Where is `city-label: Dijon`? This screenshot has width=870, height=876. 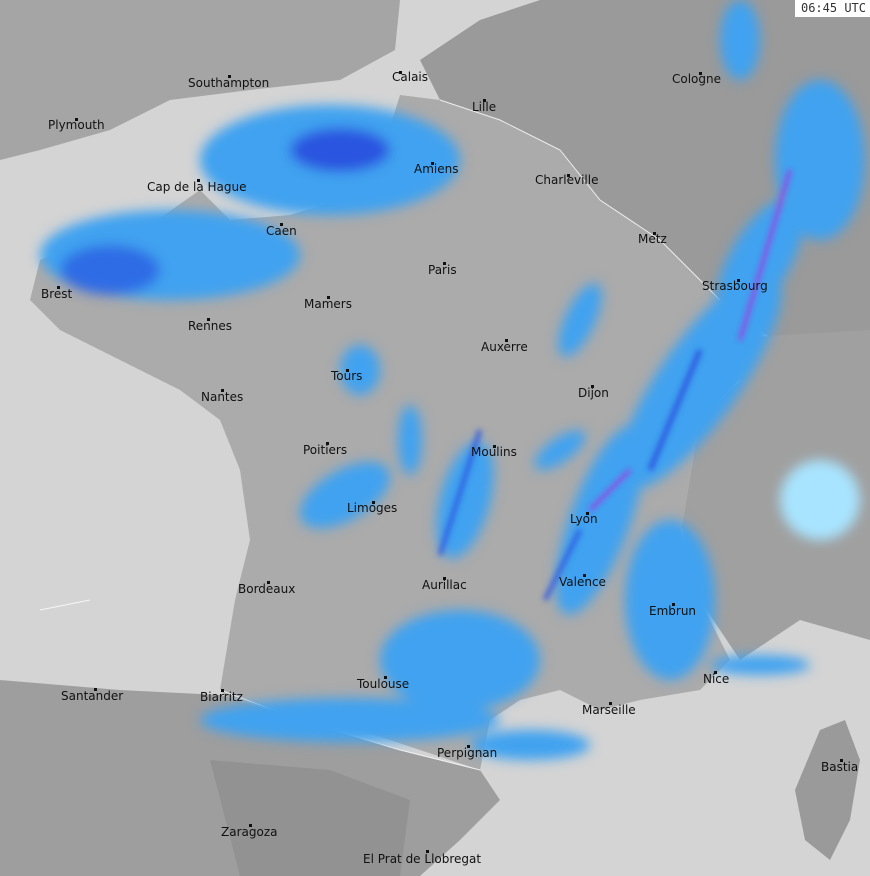
city-label: Dijon is located at coordinates (593, 393).